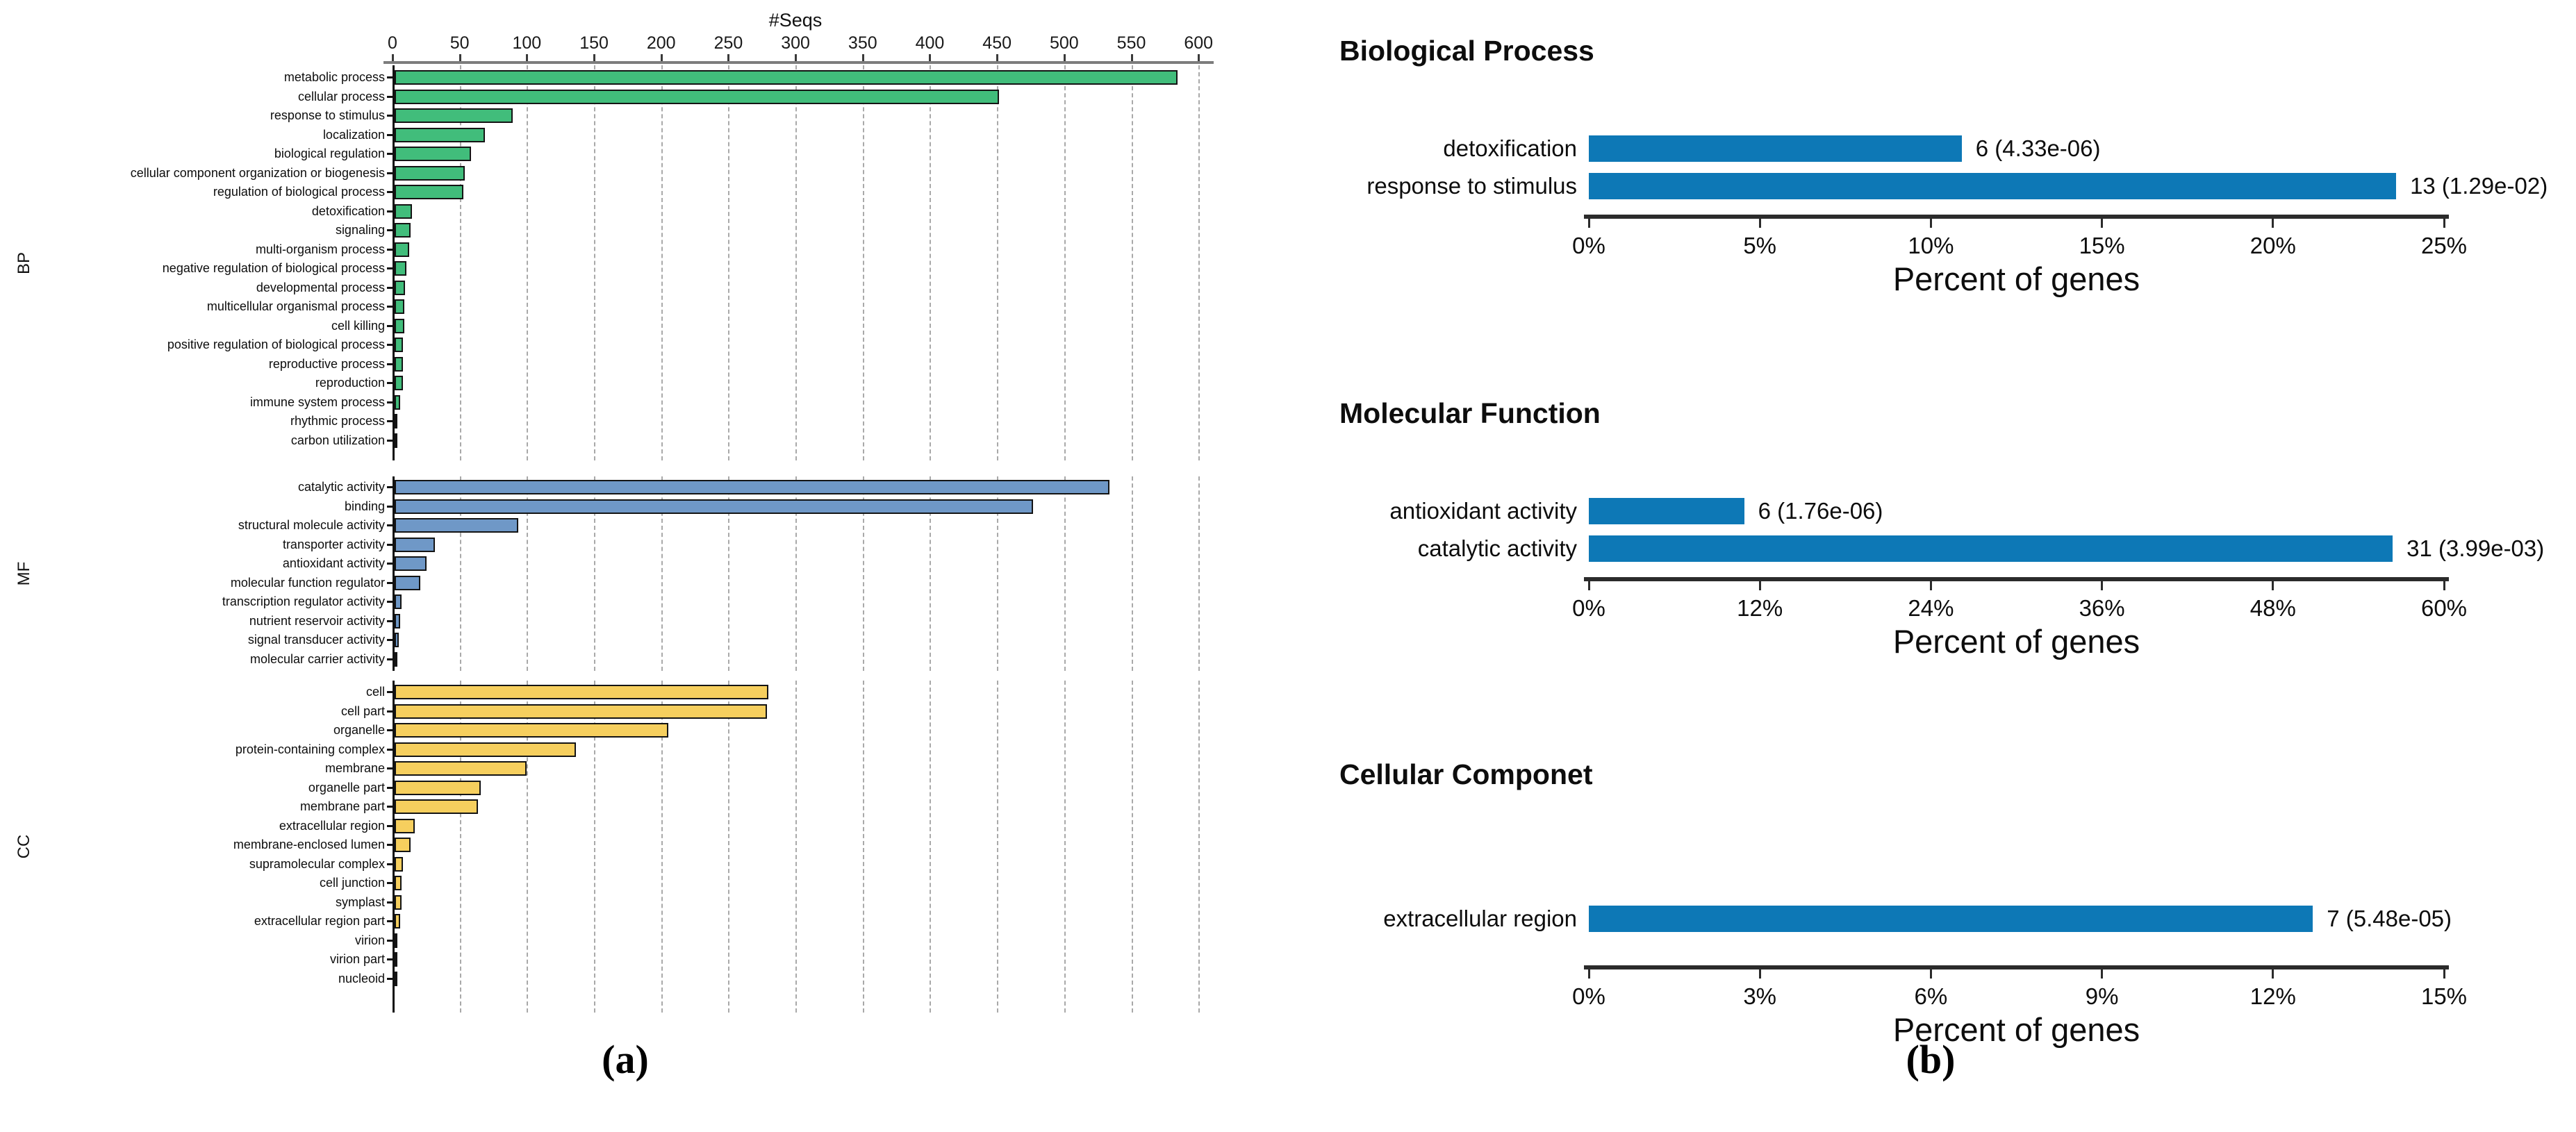 Image resolution: width=2576 pixels, height=1132 pixels. What do you see at coordinates (326, 363) in the screenshot?
I see `category-label: reproductive process` at bounding box center [326, 363].